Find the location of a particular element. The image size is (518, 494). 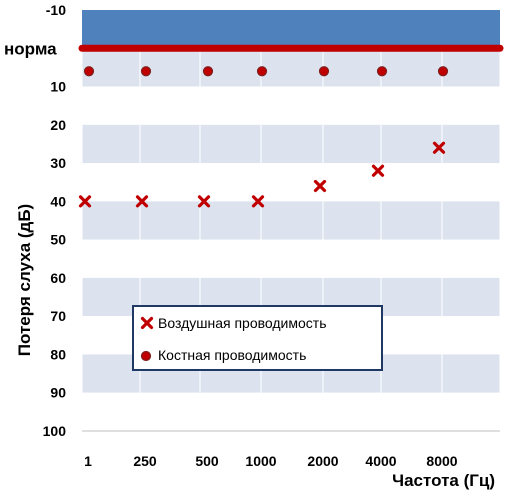

y-tick-label: 20 is located at coordinates (58, 125).